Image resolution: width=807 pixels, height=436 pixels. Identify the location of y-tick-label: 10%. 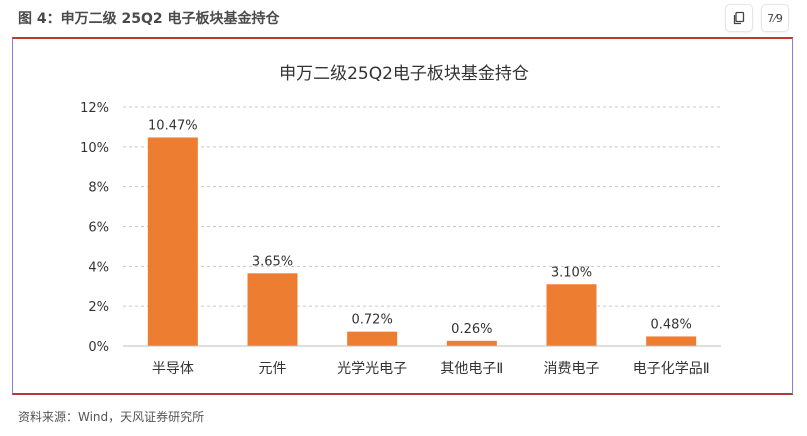
(94, 148).